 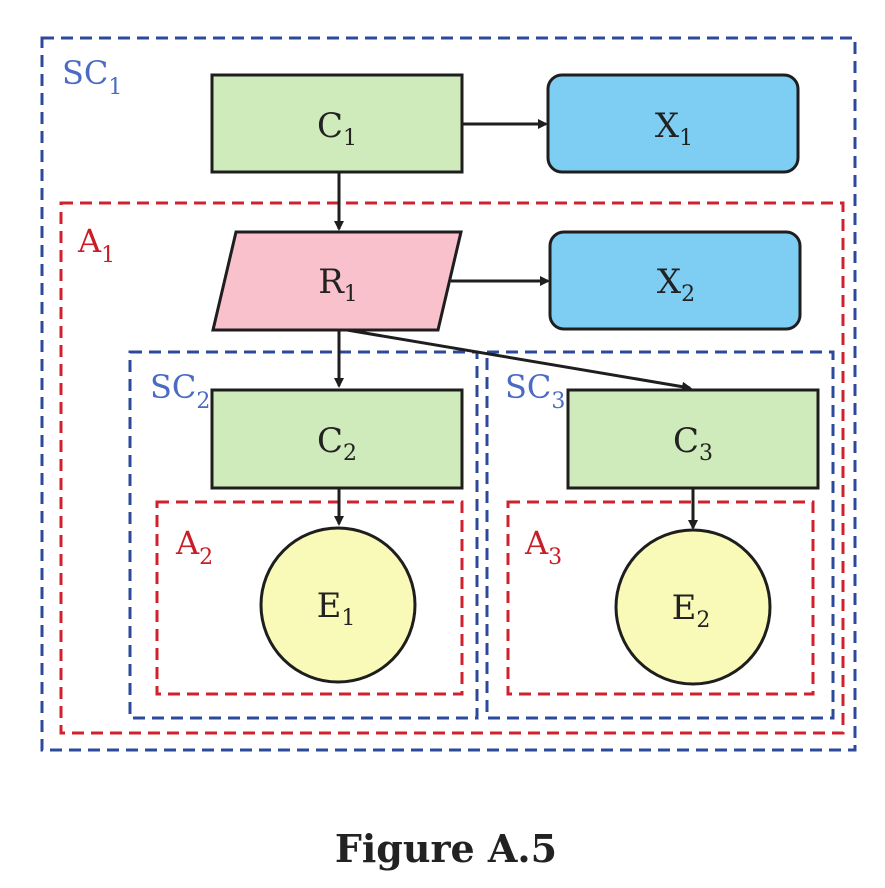 What do you see at coordinates (519, 360) in the screenshot?
I see `arrow-r1-to-c3` at bounding box center [519, 360].